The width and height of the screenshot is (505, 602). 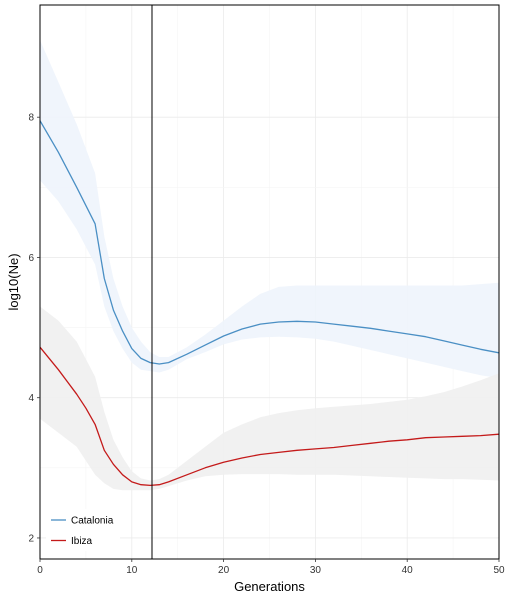 I want to click on x-tick-label: 30, so click(x=316, y=570).